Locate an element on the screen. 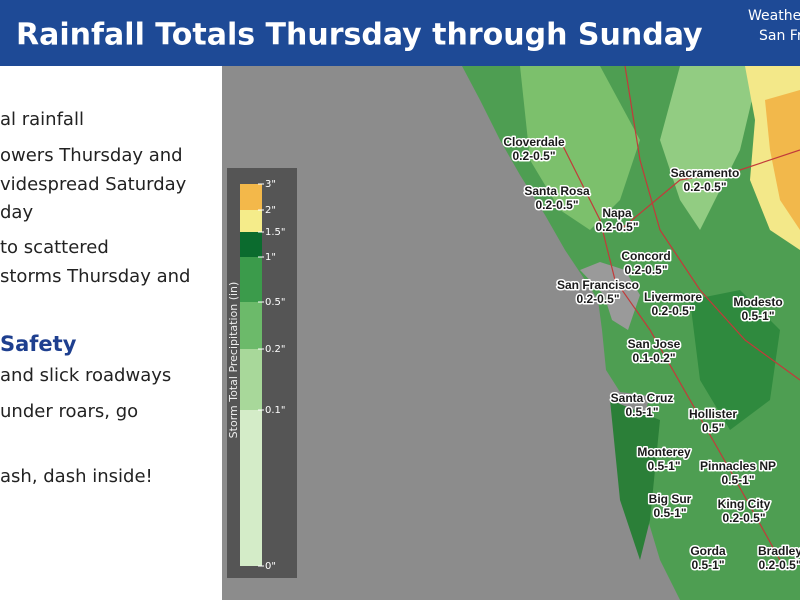 The image size is (800, 600). city-name: Sacramento is located at coordinates (705, 173).